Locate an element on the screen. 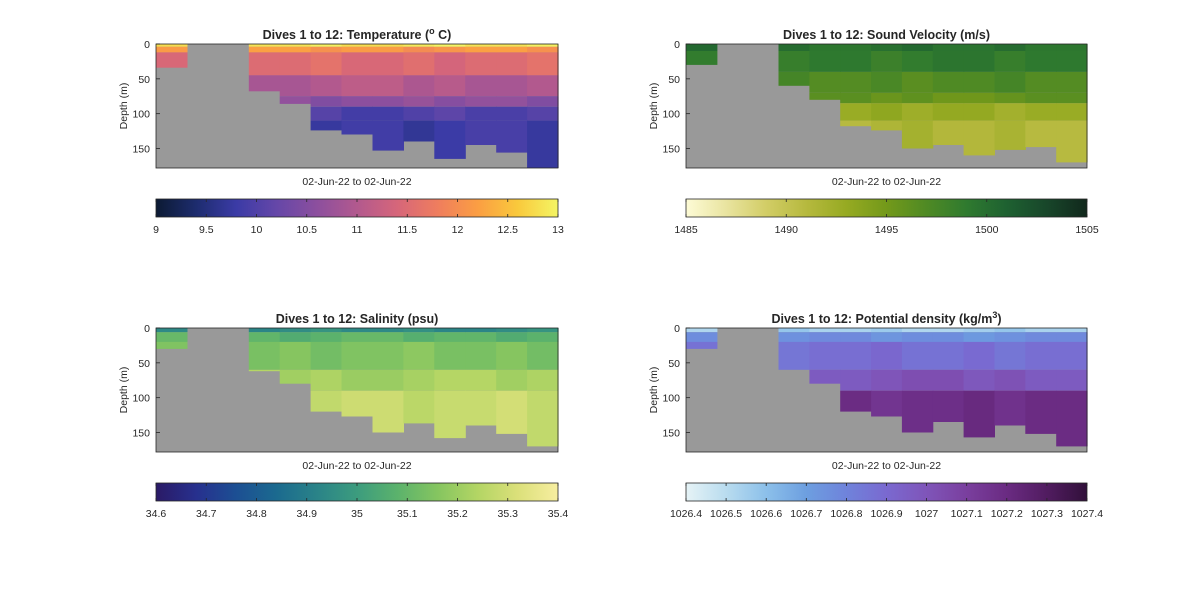  chart-title: Dives 1 to 12: Salinity (psu) is located at coordinates (357, 319).